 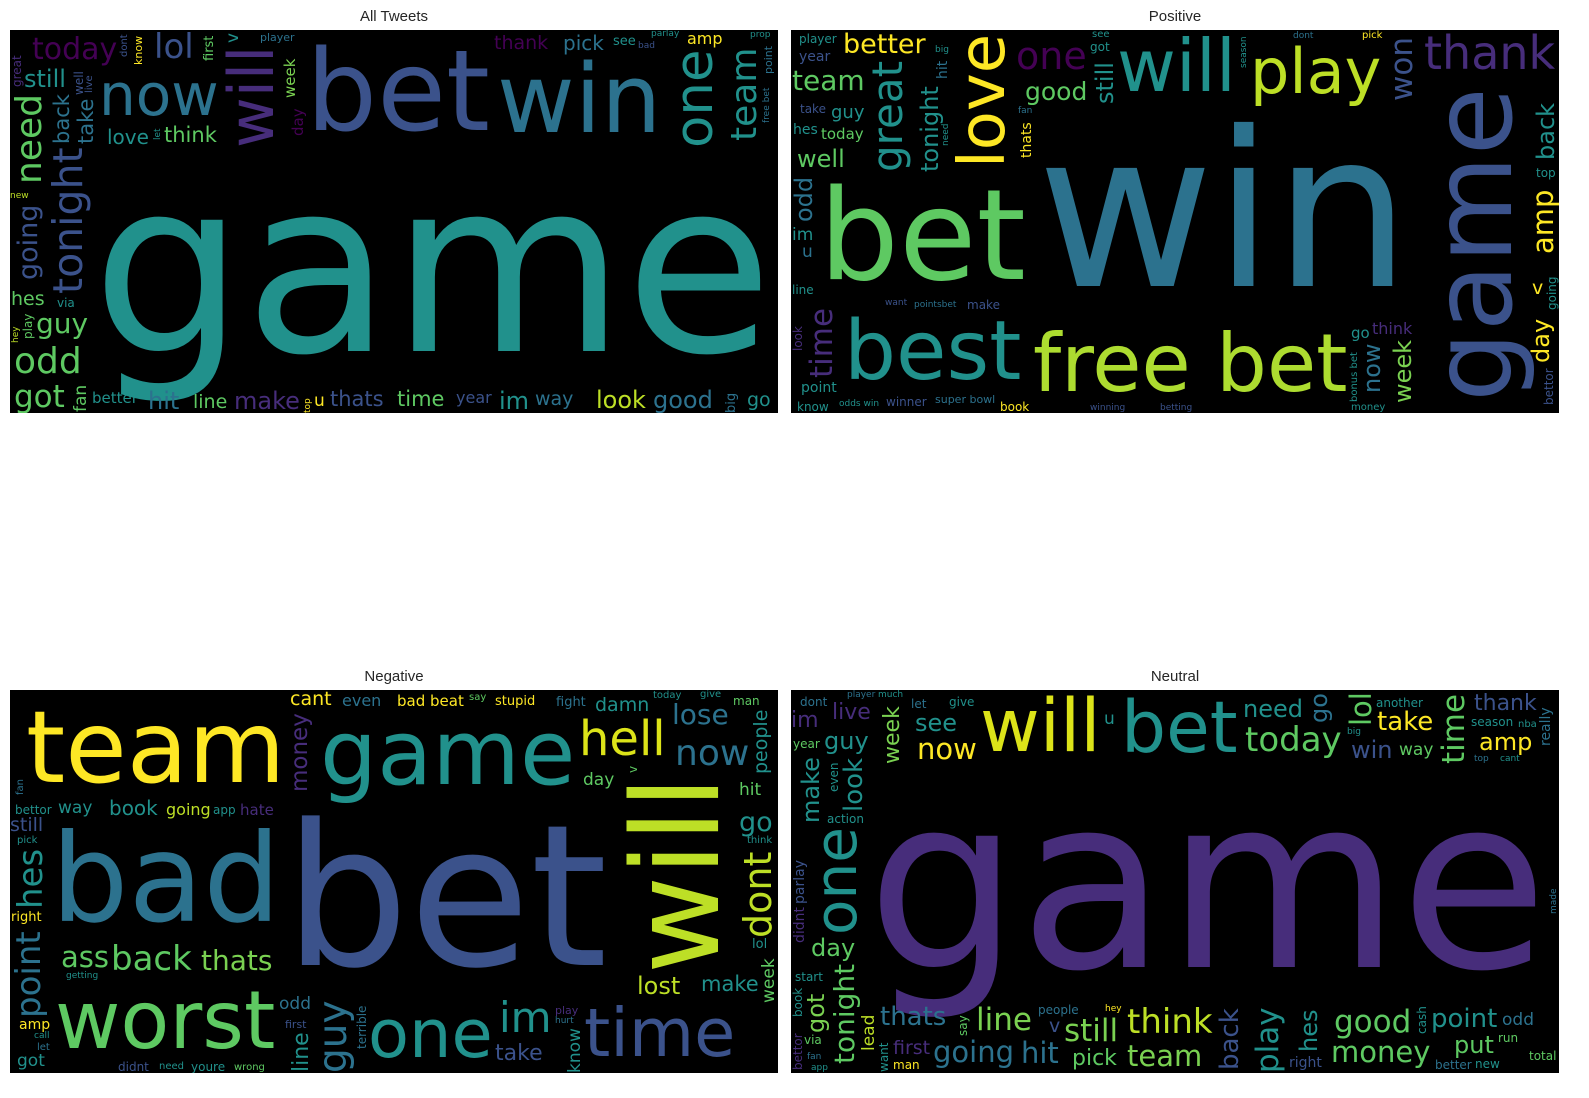 I want to click on word-point: point, so click(x=29, y=974).